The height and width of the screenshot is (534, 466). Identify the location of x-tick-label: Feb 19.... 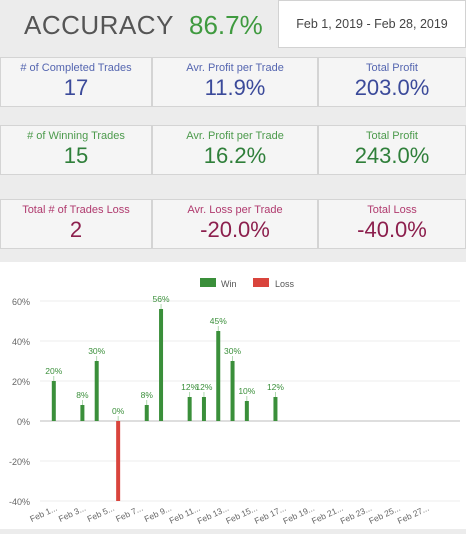
(298, 514).